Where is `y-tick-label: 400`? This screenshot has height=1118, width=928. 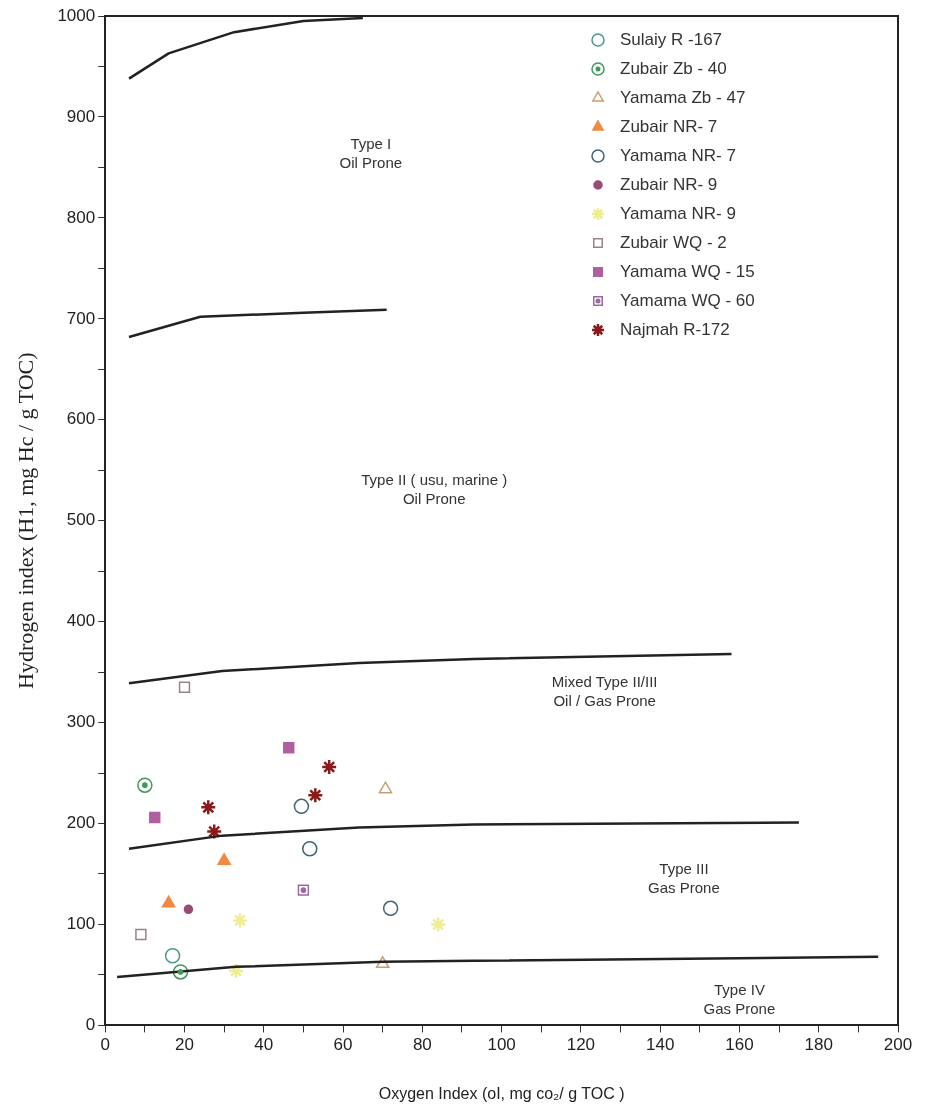
y-tick-label: 400 is located at coordinates (81, 621).